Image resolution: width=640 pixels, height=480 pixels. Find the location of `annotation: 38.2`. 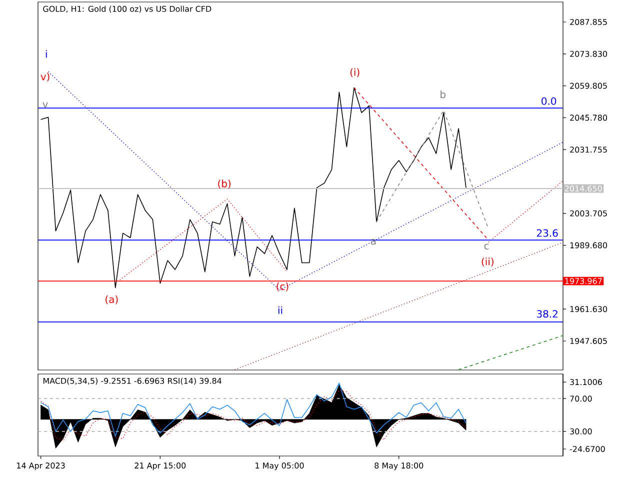

annotation: 38.2 is located at coordinates (547, 314).